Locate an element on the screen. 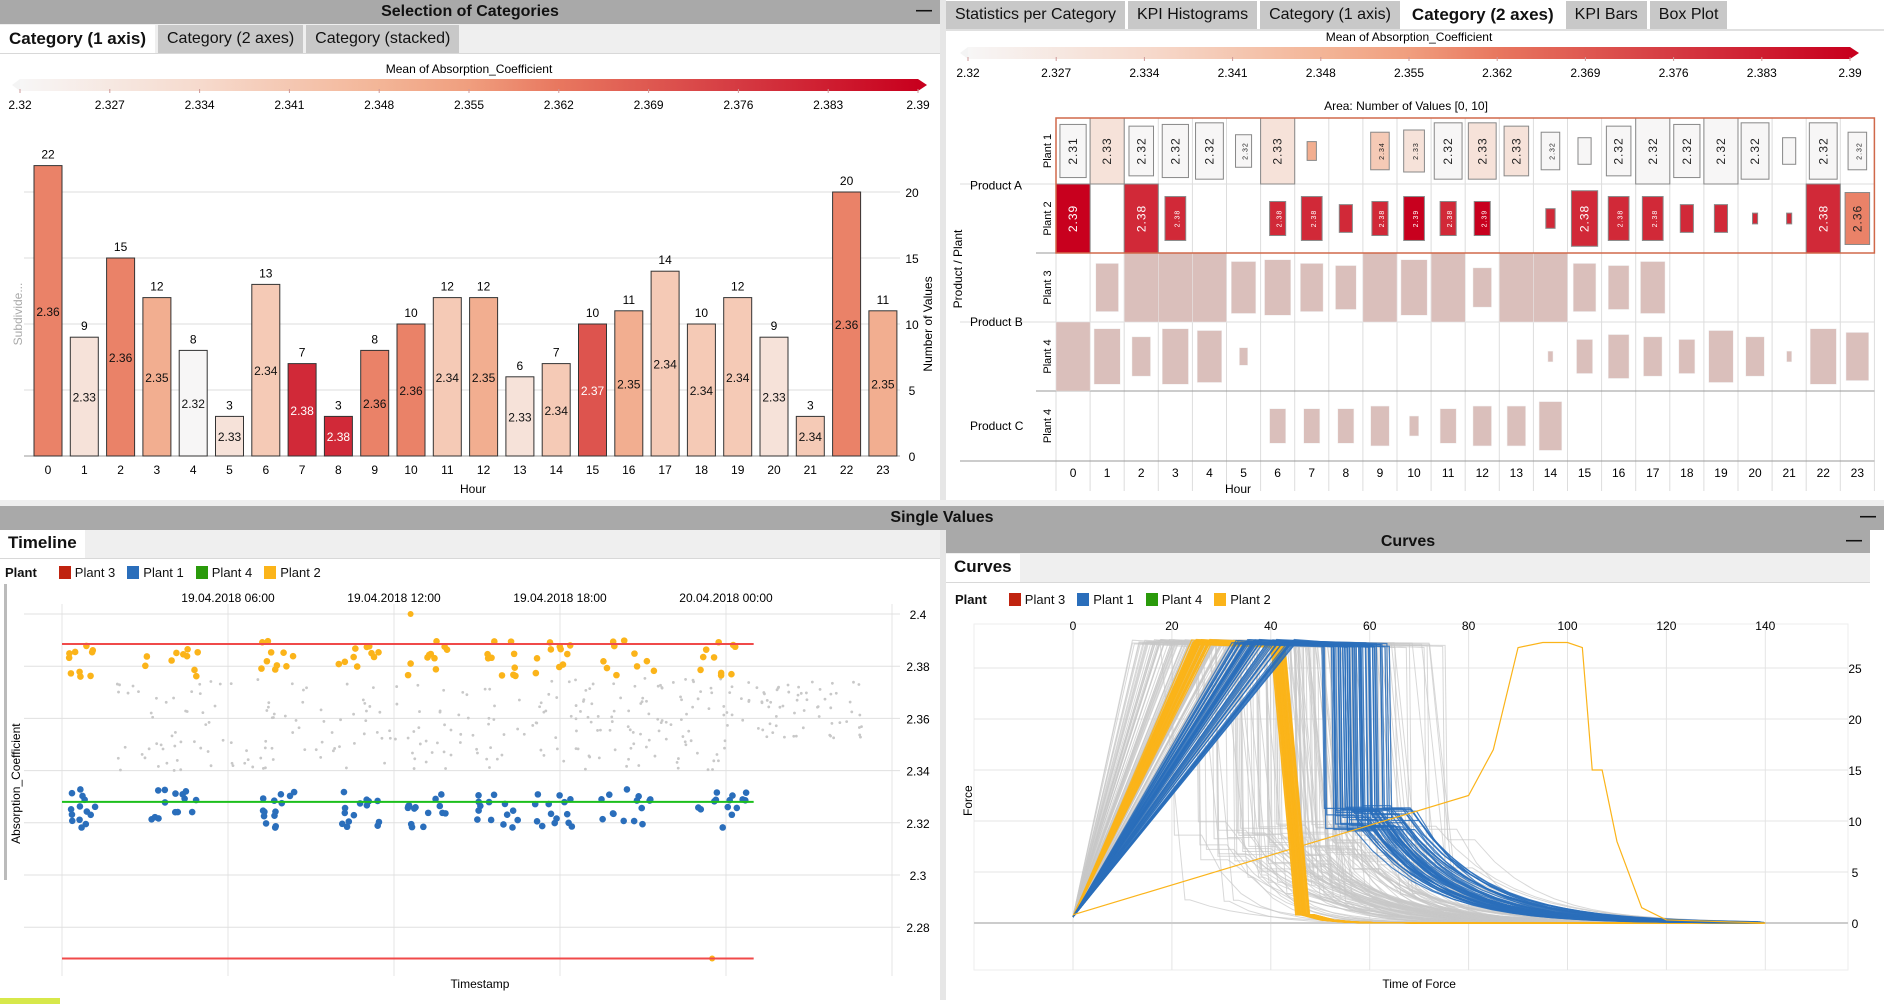 Image resolution: width=1884 pixels, height=1004 pixels. tab-kpi-bars: KPI Bars is located at coordinates (1606, 15).